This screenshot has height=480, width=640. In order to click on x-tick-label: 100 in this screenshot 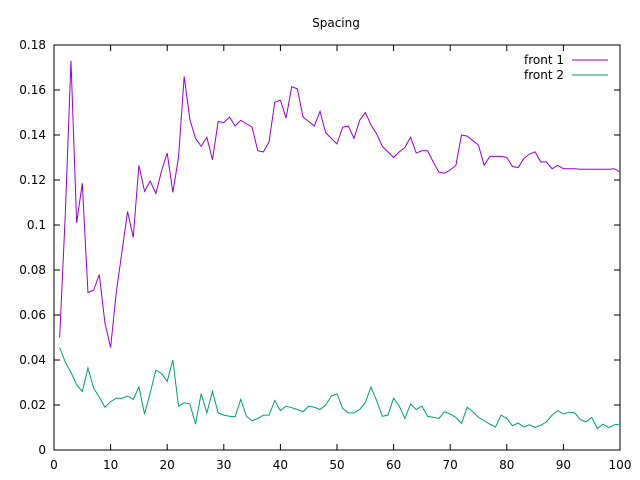, I will do `click(620, 465)`.